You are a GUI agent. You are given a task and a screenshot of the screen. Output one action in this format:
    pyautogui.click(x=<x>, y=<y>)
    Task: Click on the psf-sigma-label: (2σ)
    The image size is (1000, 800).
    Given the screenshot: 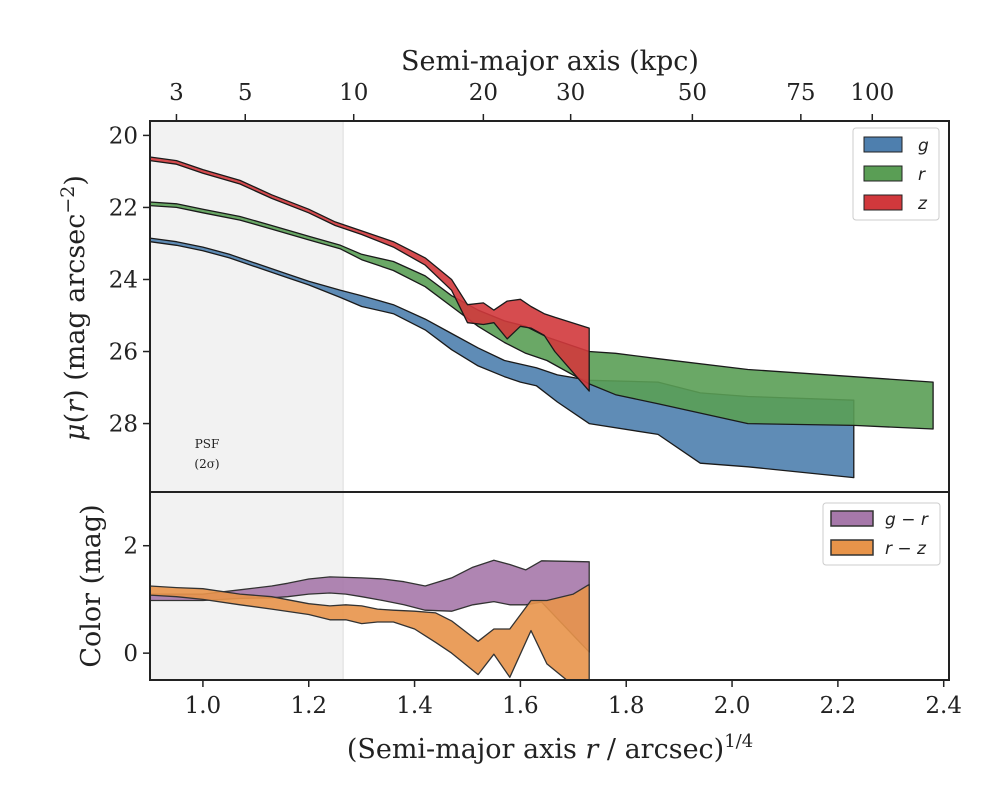 What is the action you would take?
    pyautogui.click(x=206, y=464)
    